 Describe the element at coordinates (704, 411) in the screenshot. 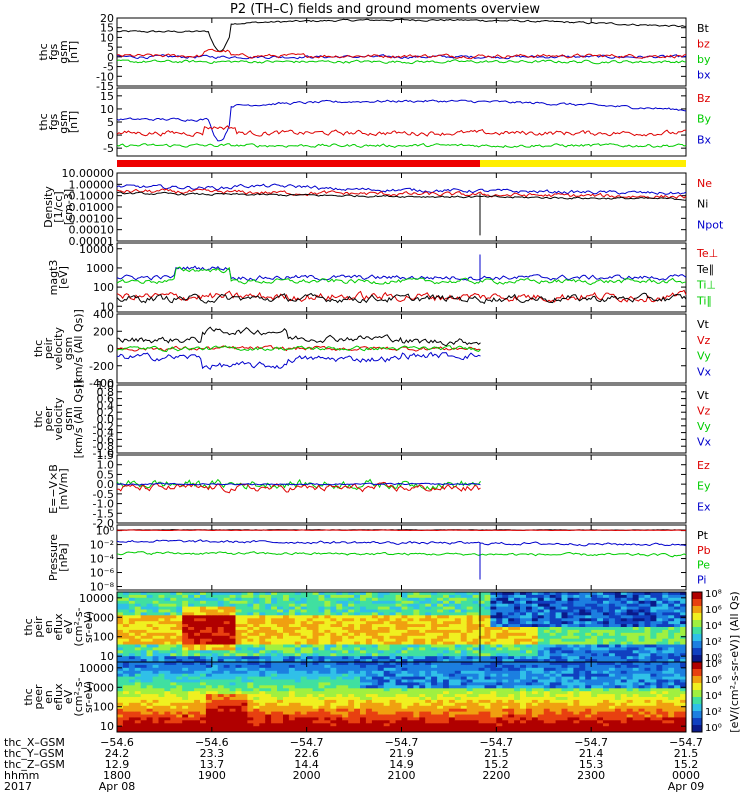

I see `legend-vpeer-1: Vz` at that location.